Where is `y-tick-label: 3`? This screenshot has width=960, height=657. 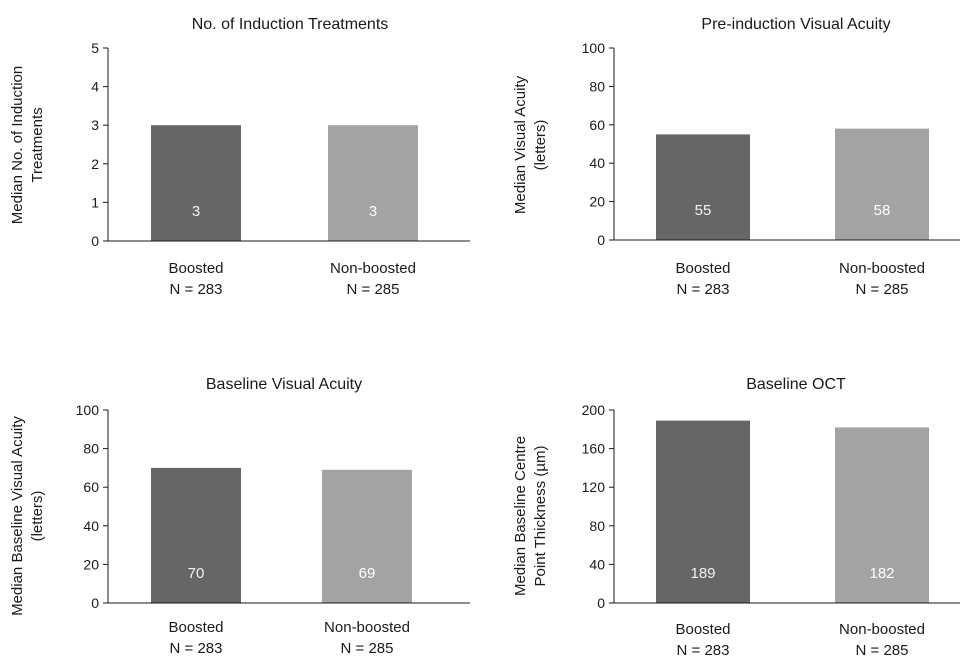 y-tick-label: 3 is located at coordinates (95, 125).